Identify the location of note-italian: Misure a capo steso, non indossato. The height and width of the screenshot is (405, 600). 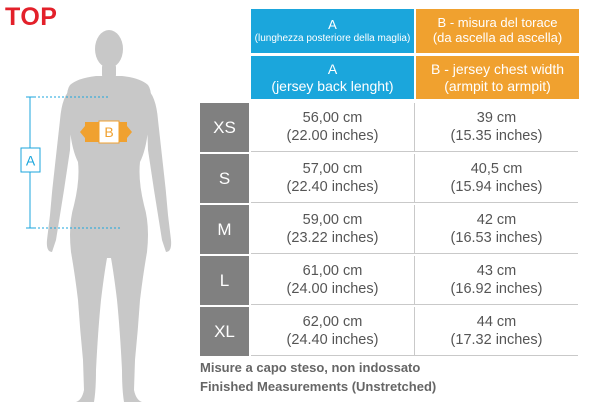
(310, 367).